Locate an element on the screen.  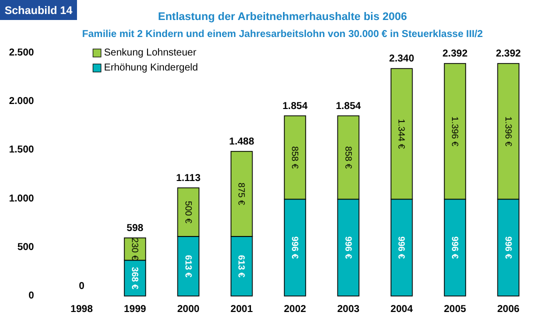
y-tick-label: 1.000 is located at coordinates (21, 198).